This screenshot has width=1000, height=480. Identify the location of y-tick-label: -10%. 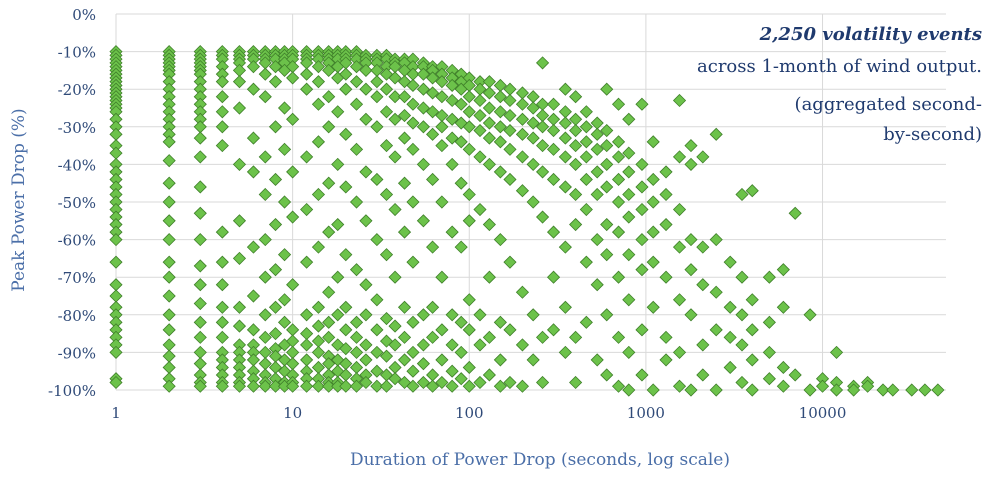
(77, 53).